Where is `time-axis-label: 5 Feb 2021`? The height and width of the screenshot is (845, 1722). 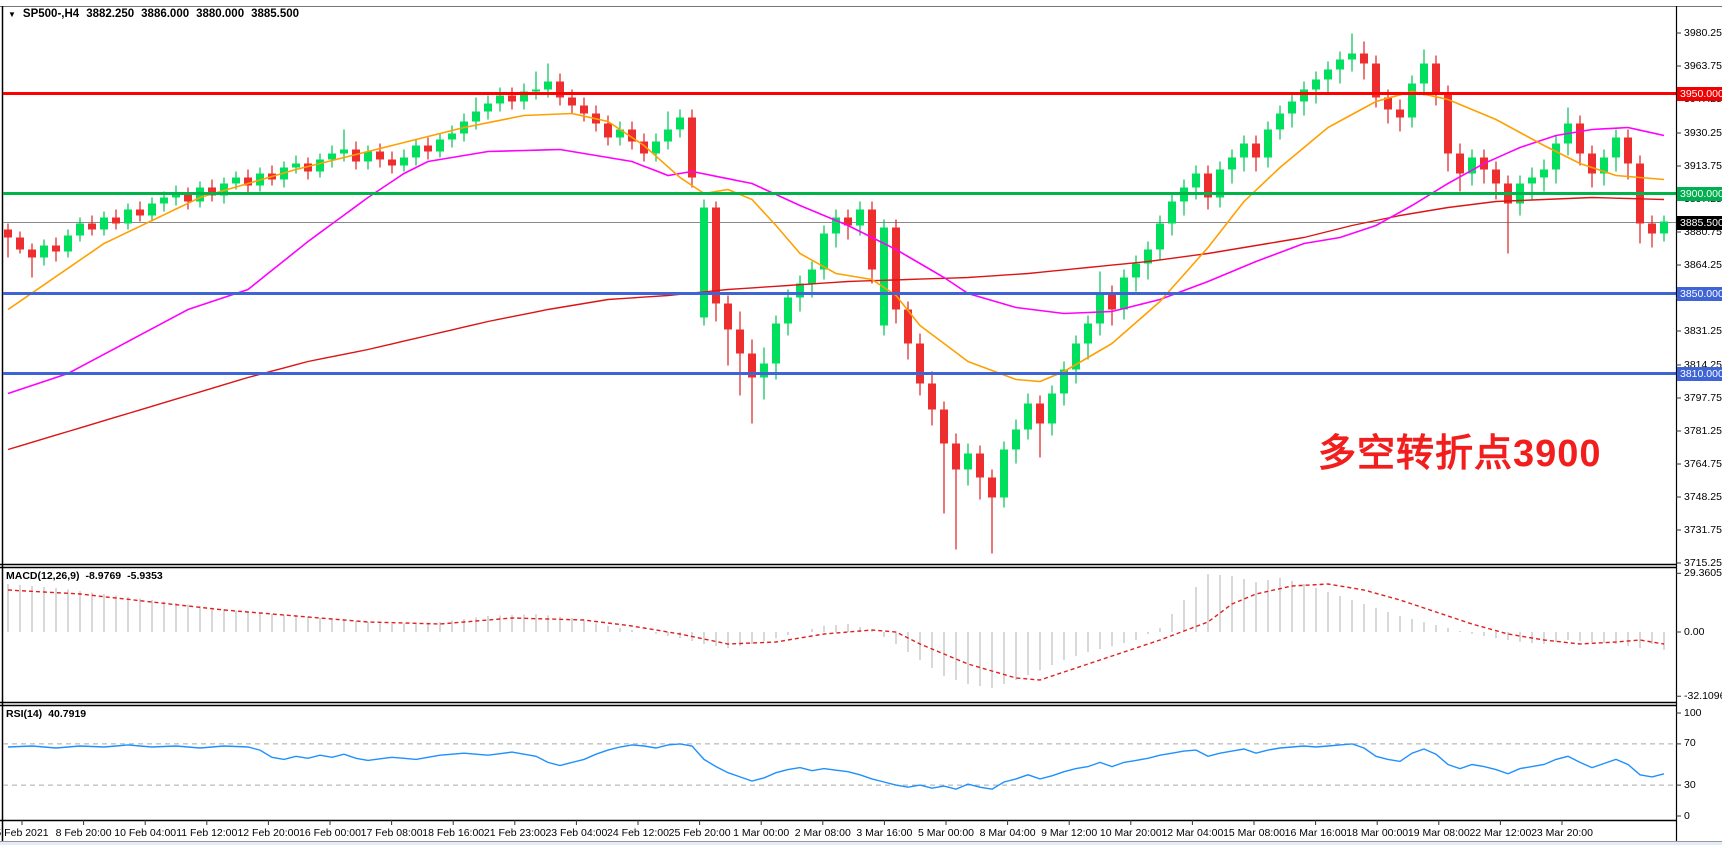
time-axis-label: 5 Feb 2021 is located at coordinates (24, 833).